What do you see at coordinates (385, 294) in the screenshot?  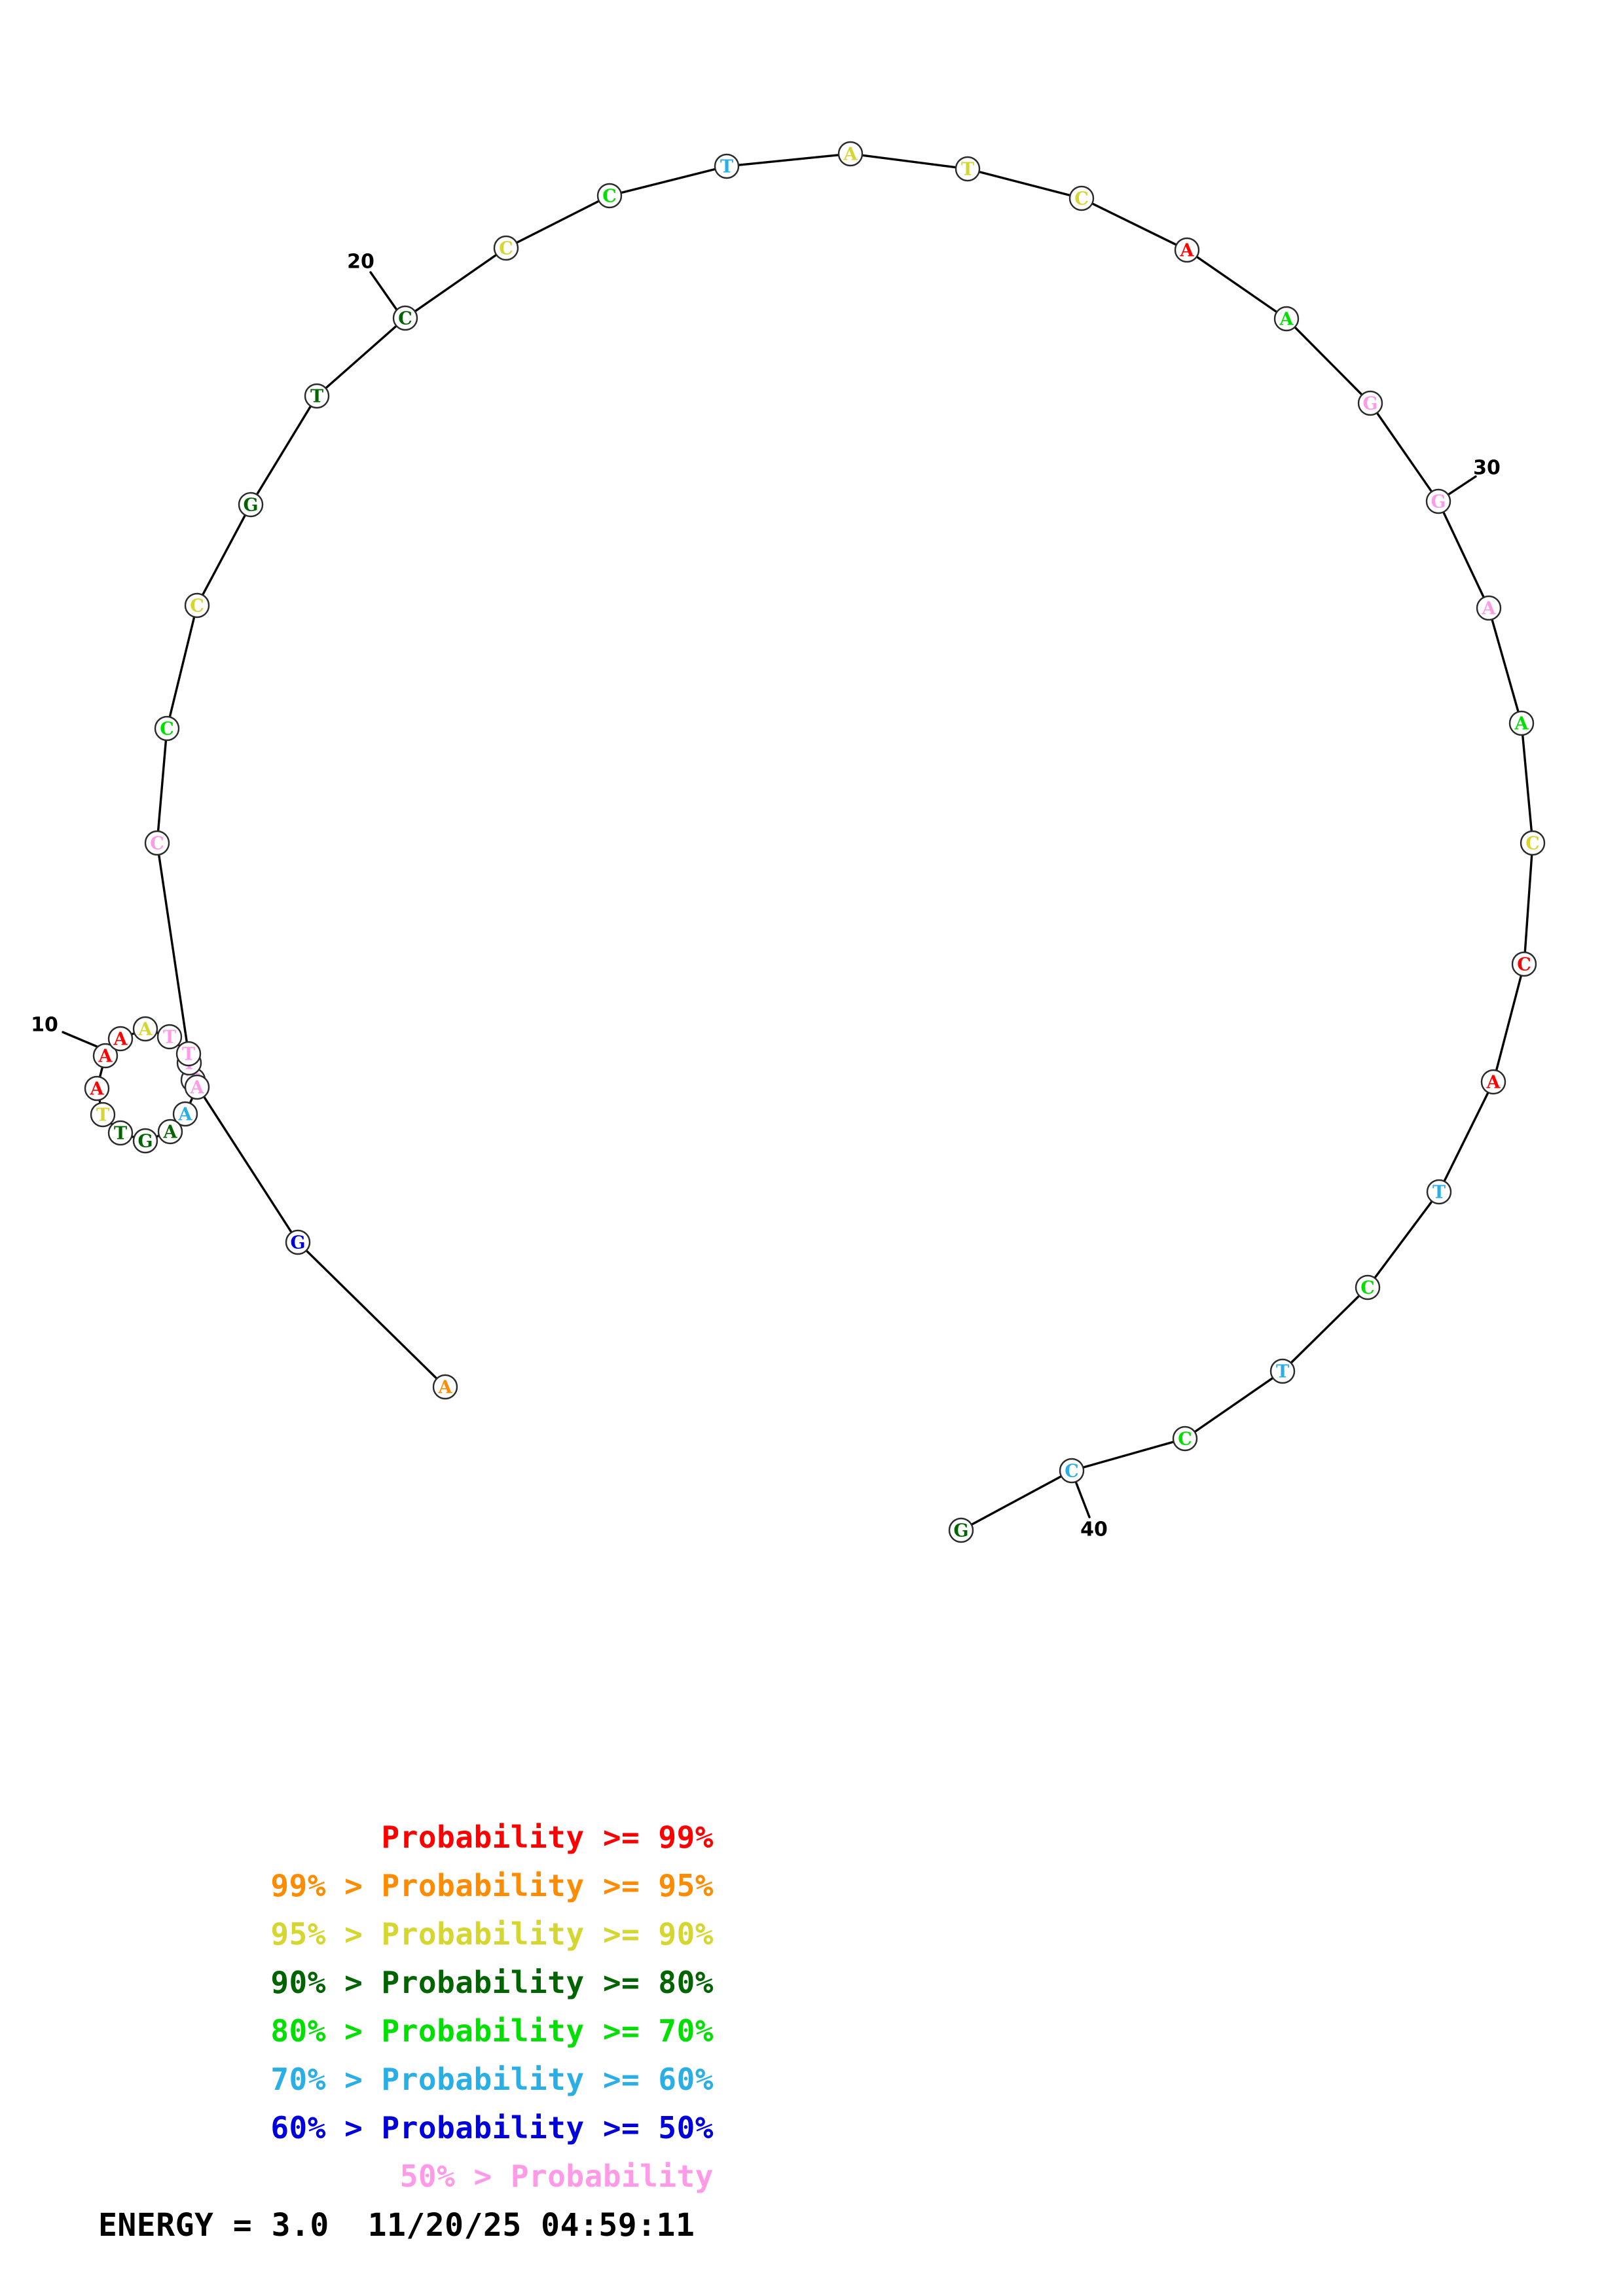 I see `position-tick-line` at bounding box center [385, 294].